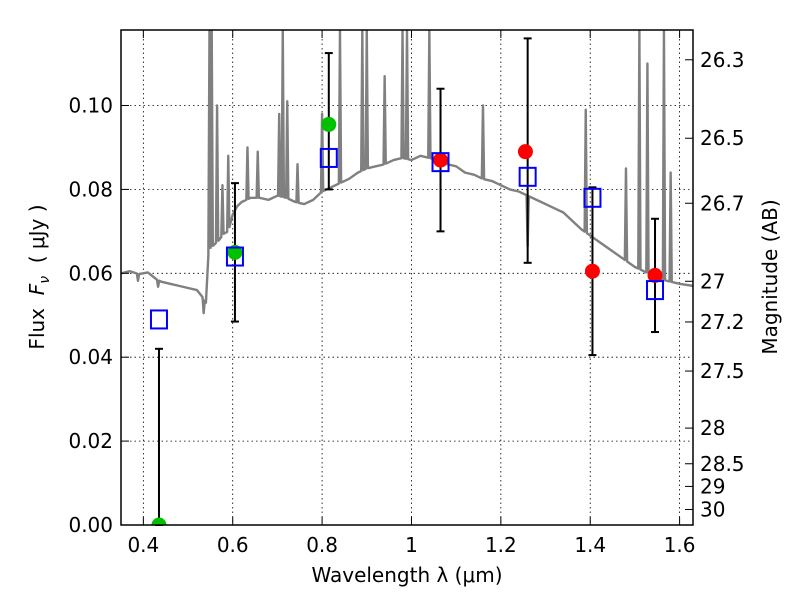  I want to click on y2-tick-label: 28.5, so click(722, 464).